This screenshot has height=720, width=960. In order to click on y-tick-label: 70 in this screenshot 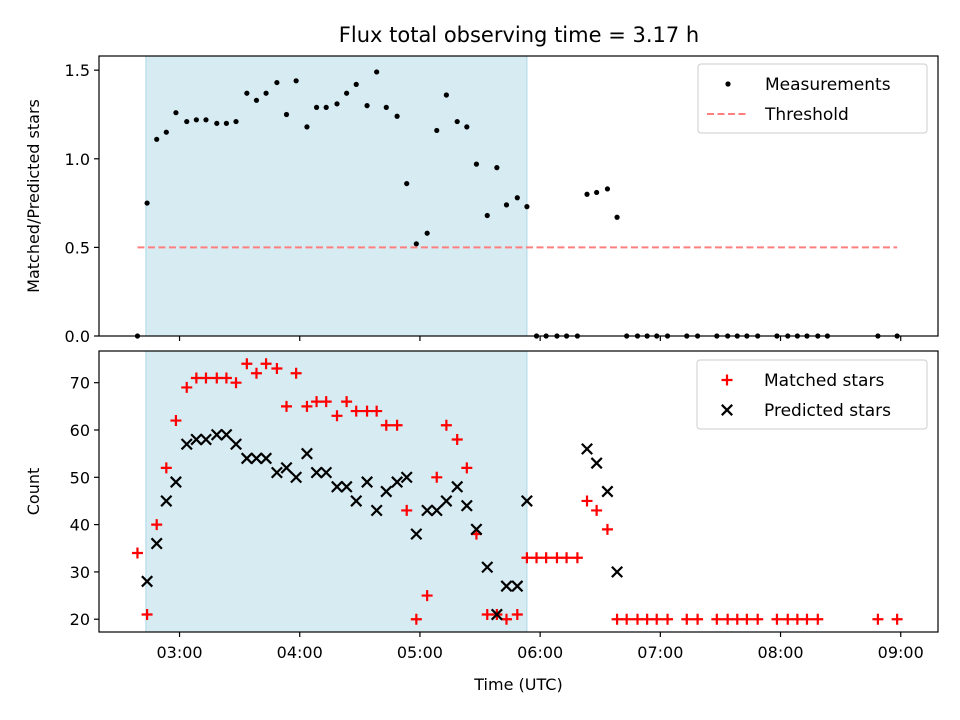, I will do `click(80, 383)`.